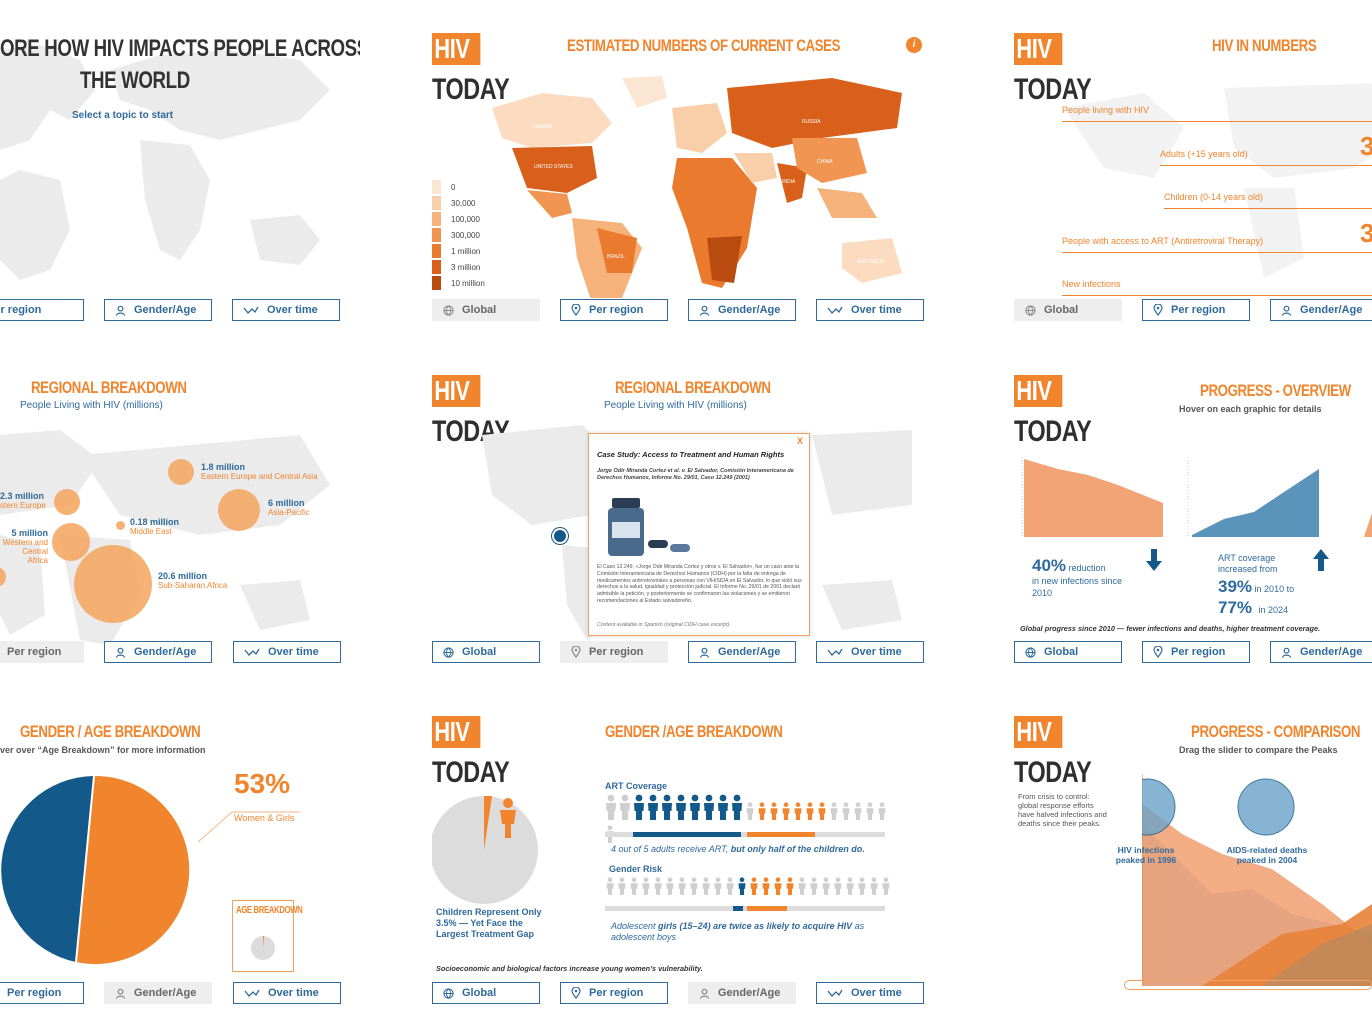 The height and width of the screenshot is (1029, 1372). What do you see at coordinates (811, 122) in the screenshot?
I see `label-russia: RUSSIA` at bounding box center [811, 122].